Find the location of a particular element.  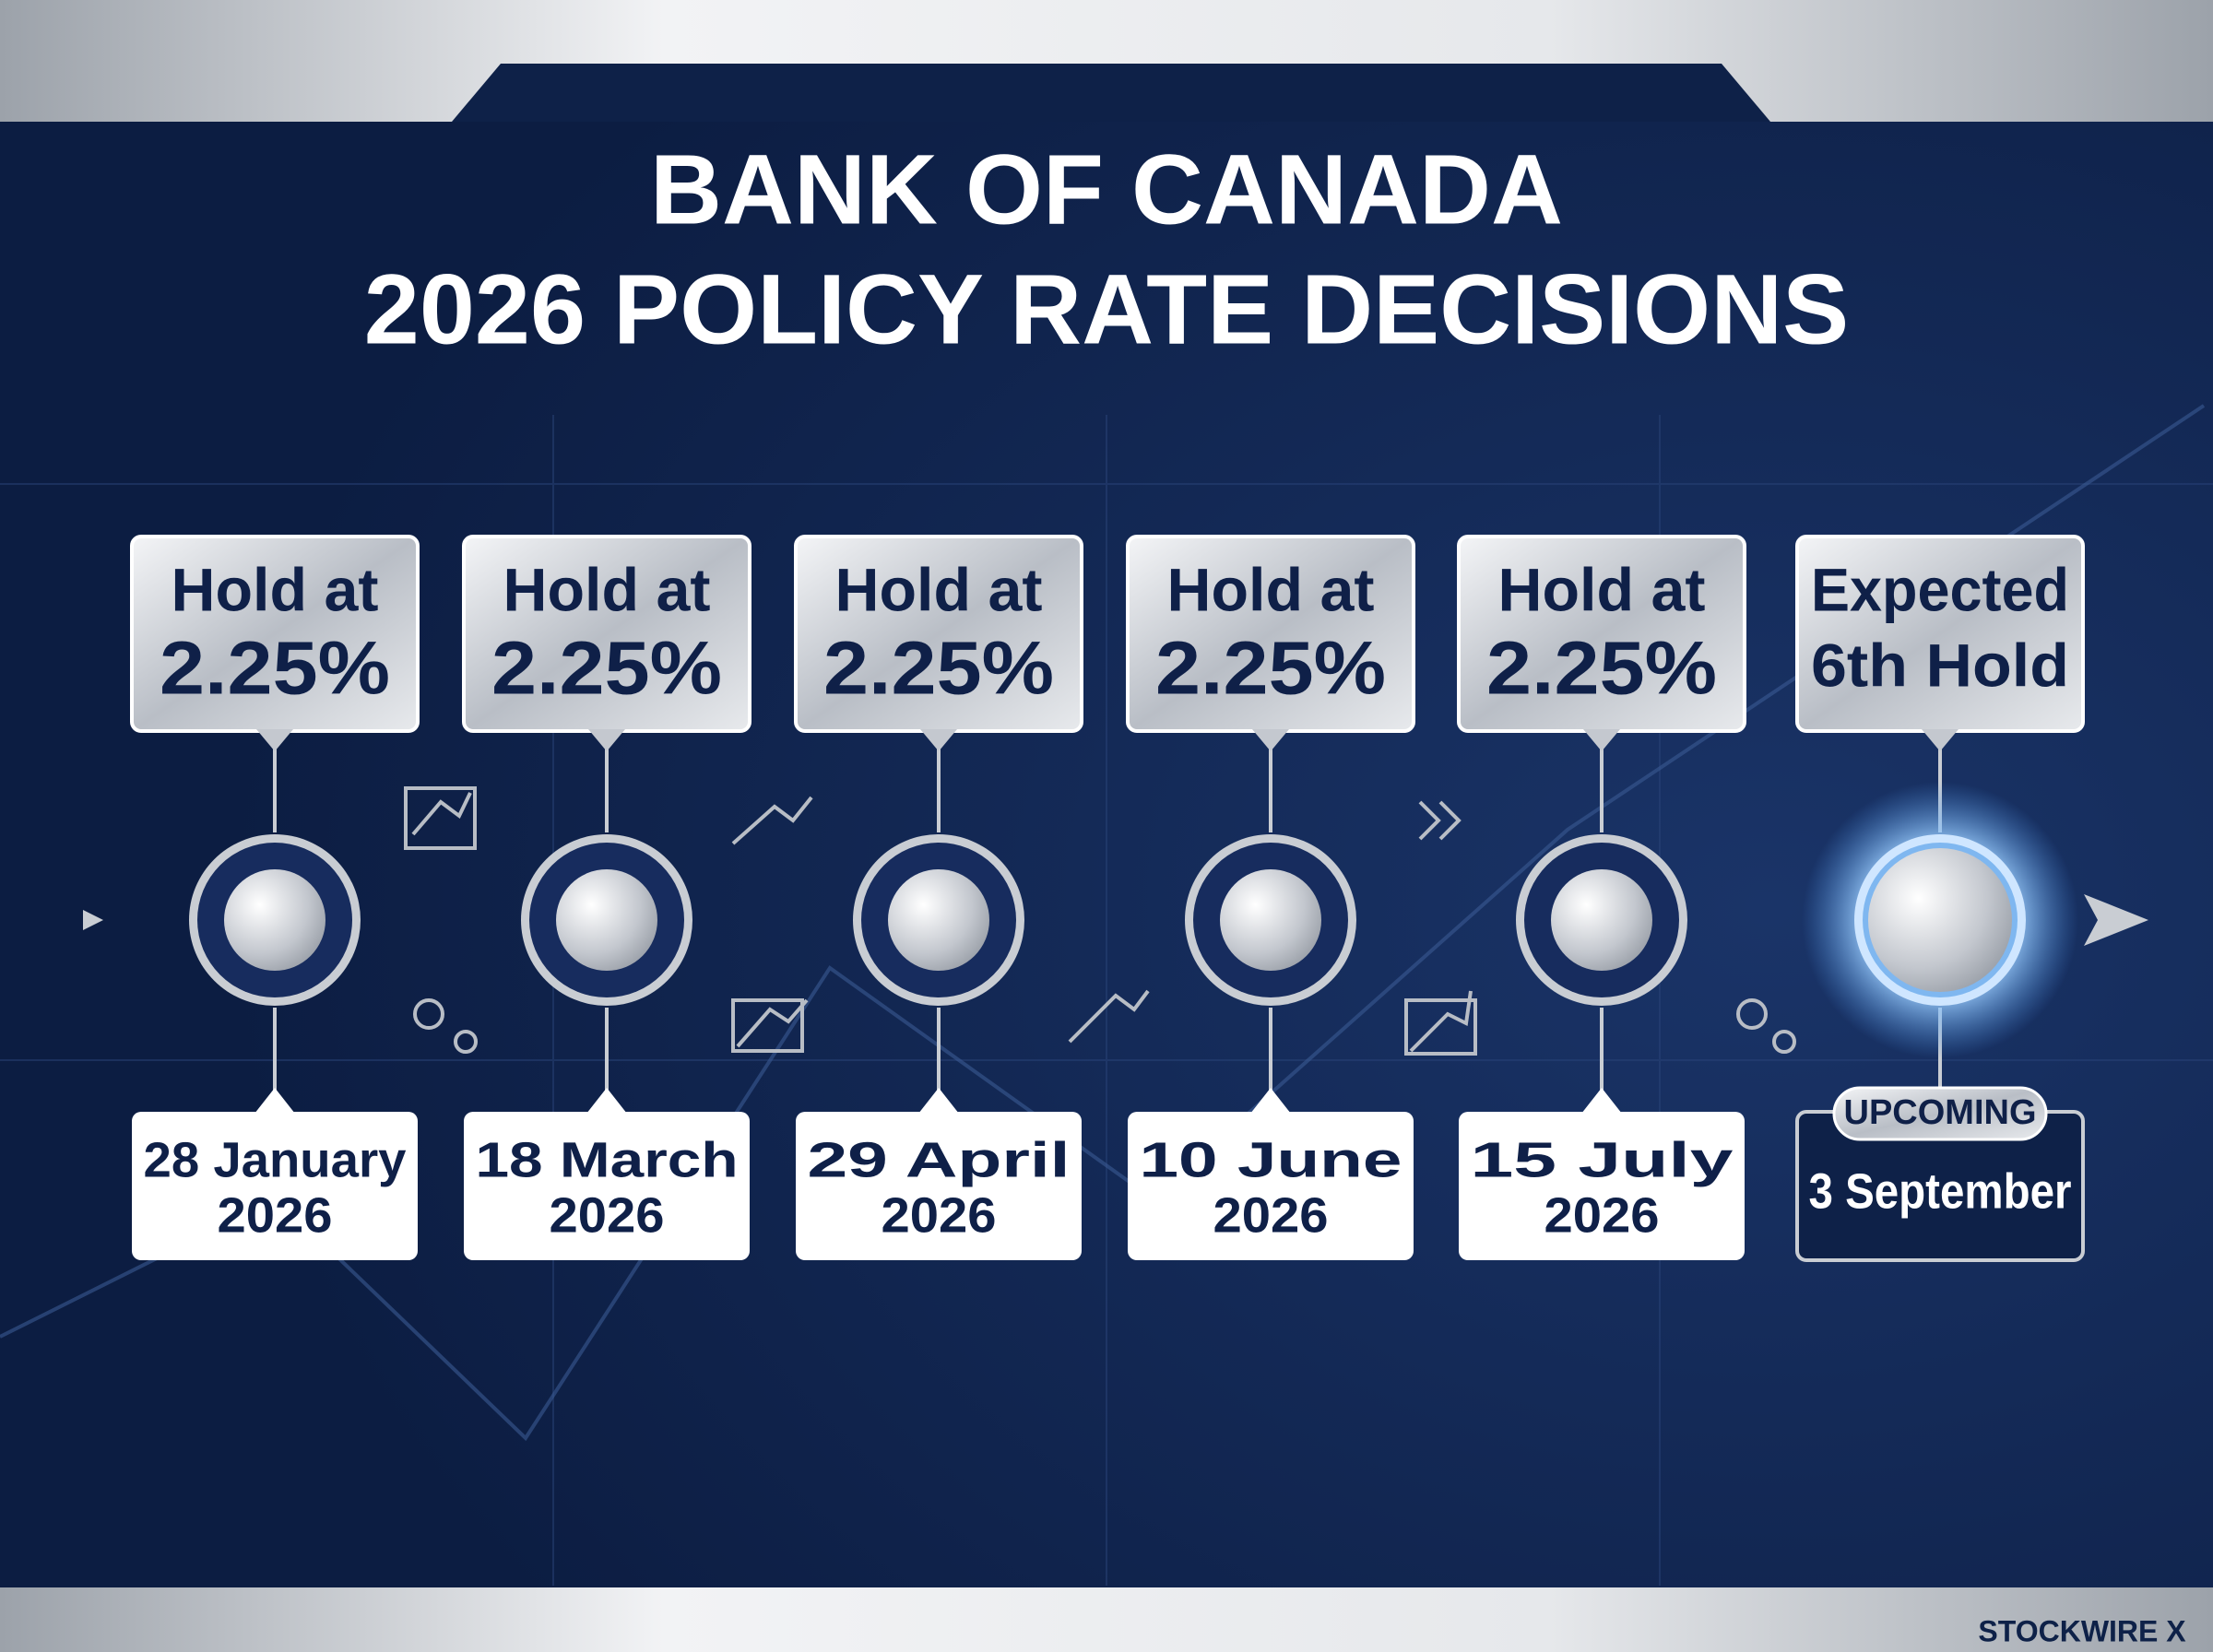

brand: STOCKWIRE X is located at coordinates (2082, 1630).